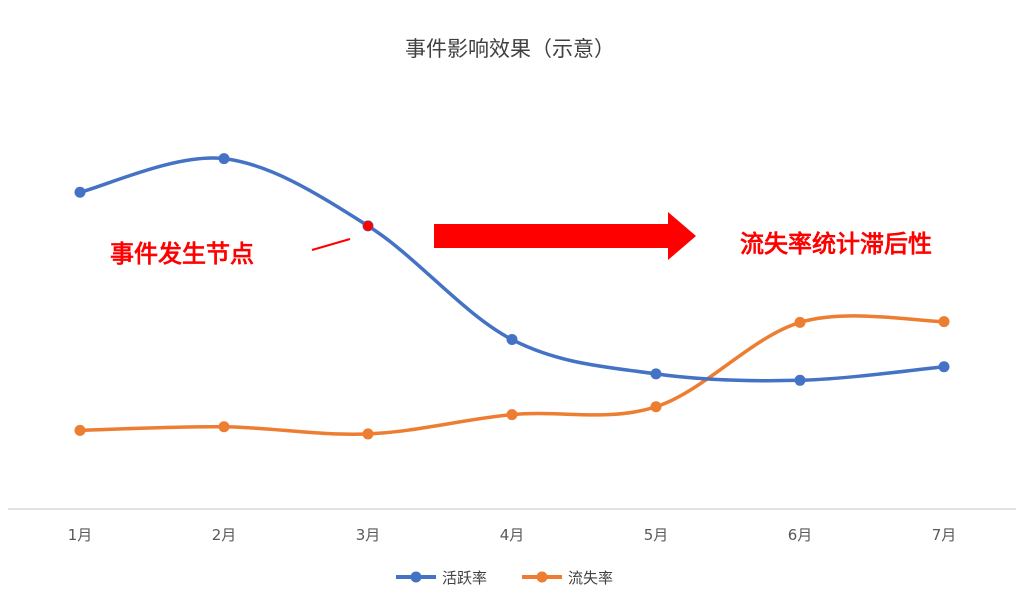 The image size is (1024, 600). I want to click on x-tick-label: 6月, so click(800, 535).